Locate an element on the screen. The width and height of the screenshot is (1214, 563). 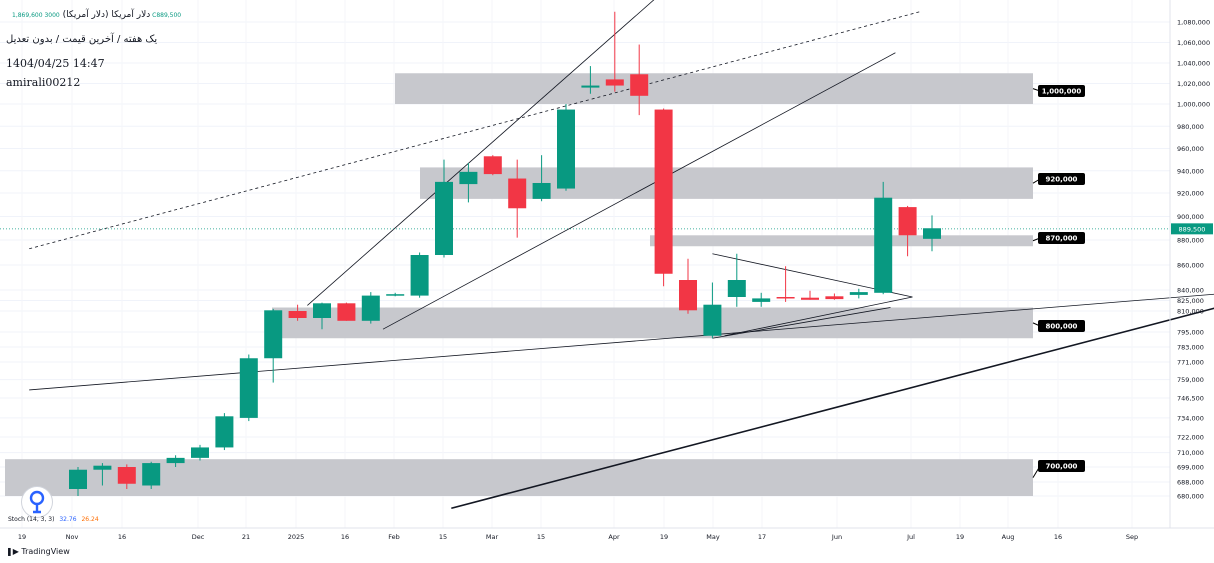
y-tick-label: 722,000 is located at coordinates (1190, 438).